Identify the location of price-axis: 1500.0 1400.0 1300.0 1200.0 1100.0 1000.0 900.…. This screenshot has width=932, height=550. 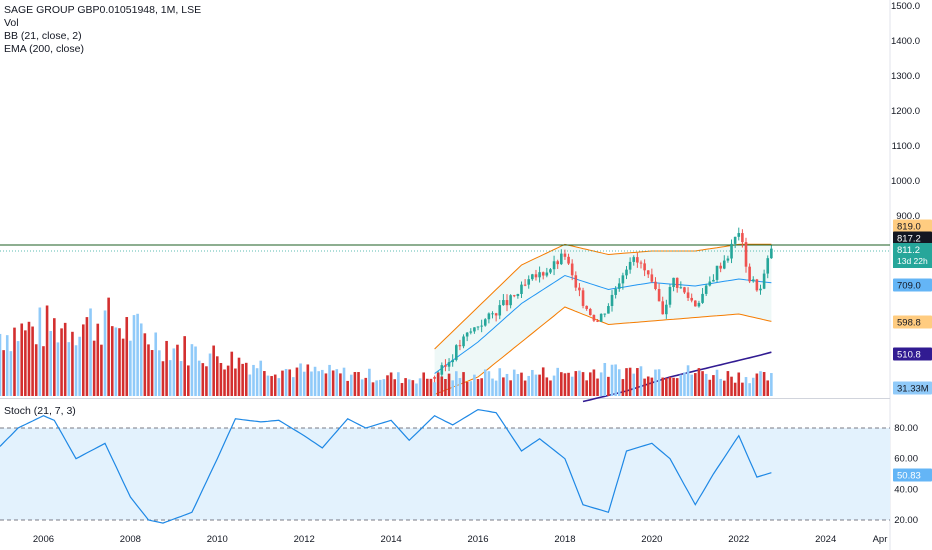
(905, 111).